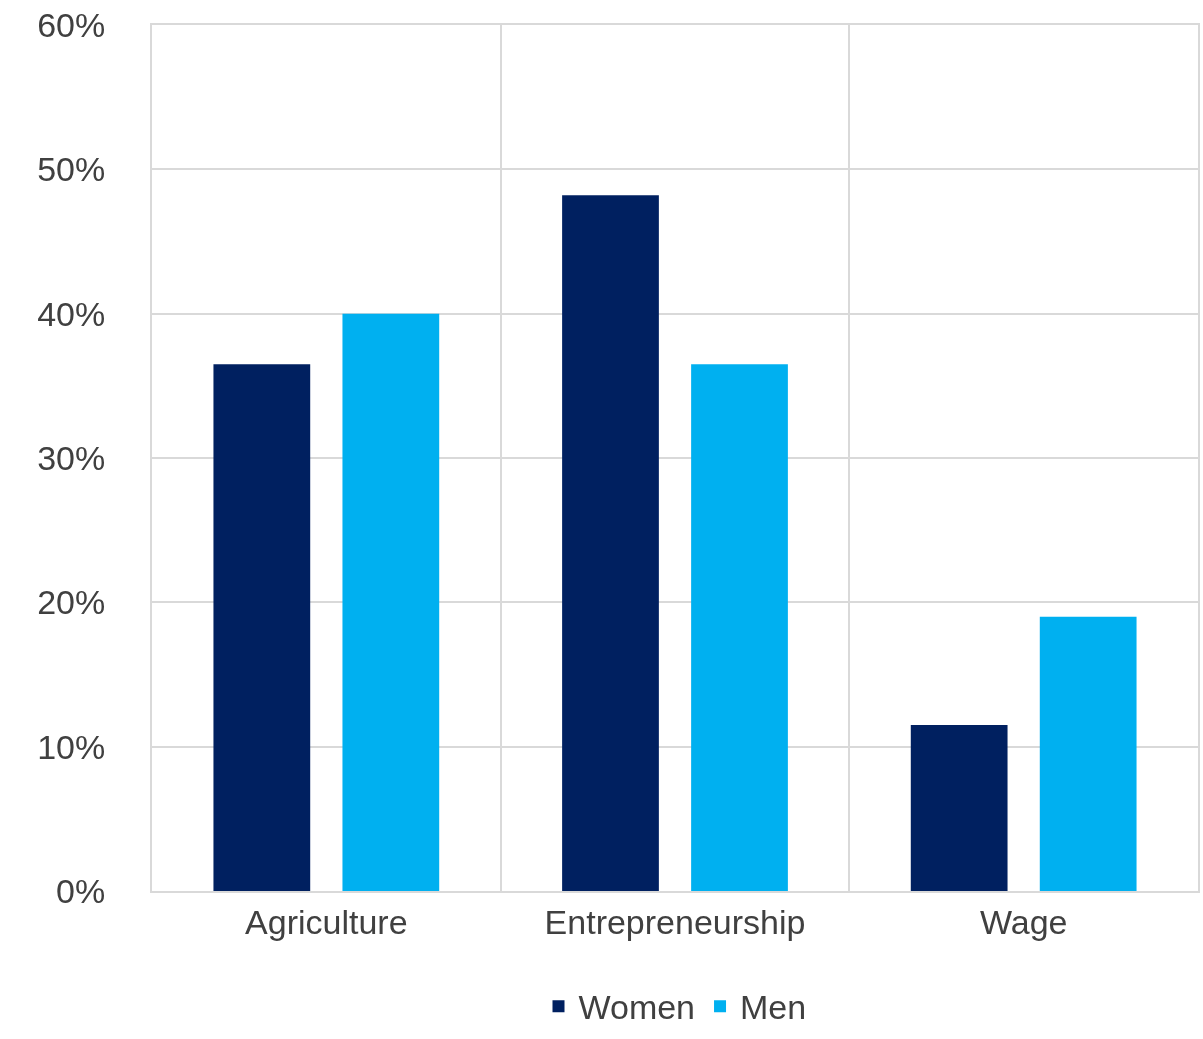  I want to click on y-tick-label: 20%, so click(71, 602).